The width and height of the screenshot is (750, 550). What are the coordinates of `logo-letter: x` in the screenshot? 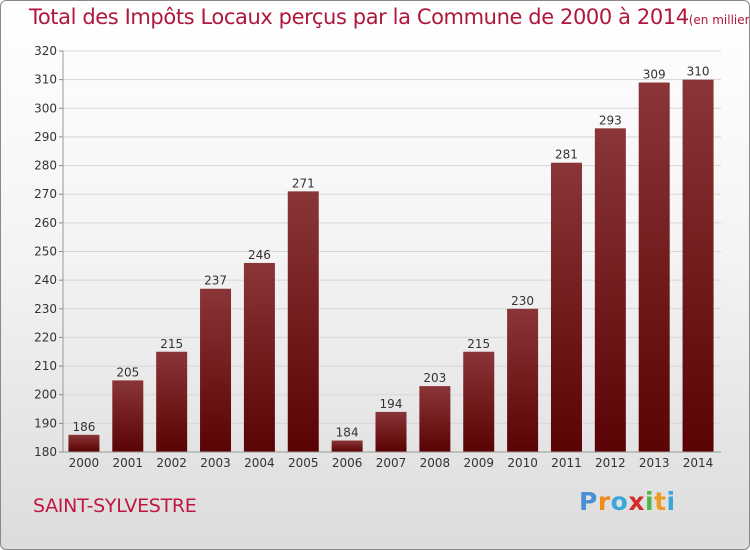 It's located at (636, 501).